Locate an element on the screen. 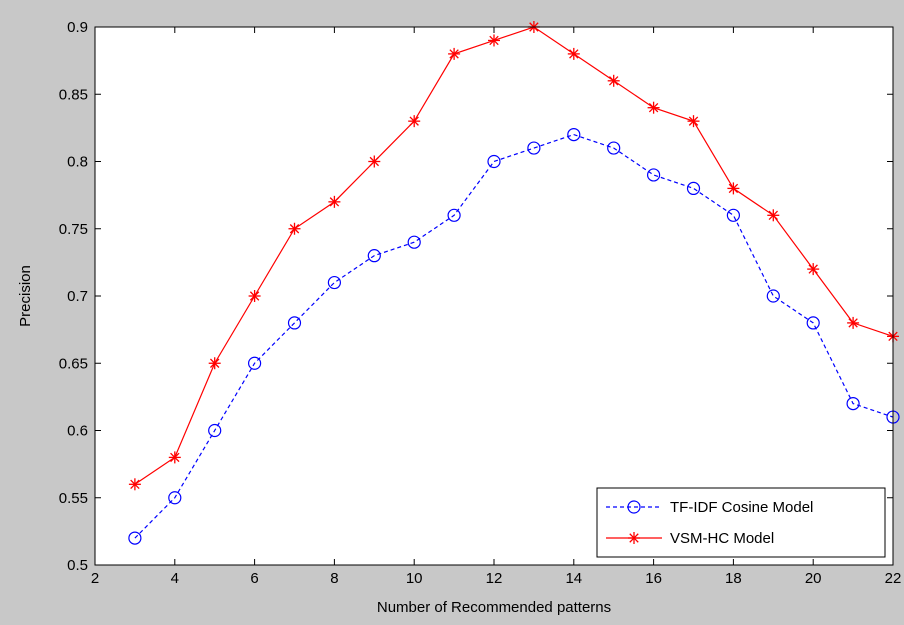  y-tick-label: 0.9 is located at coordinates (77, 27).